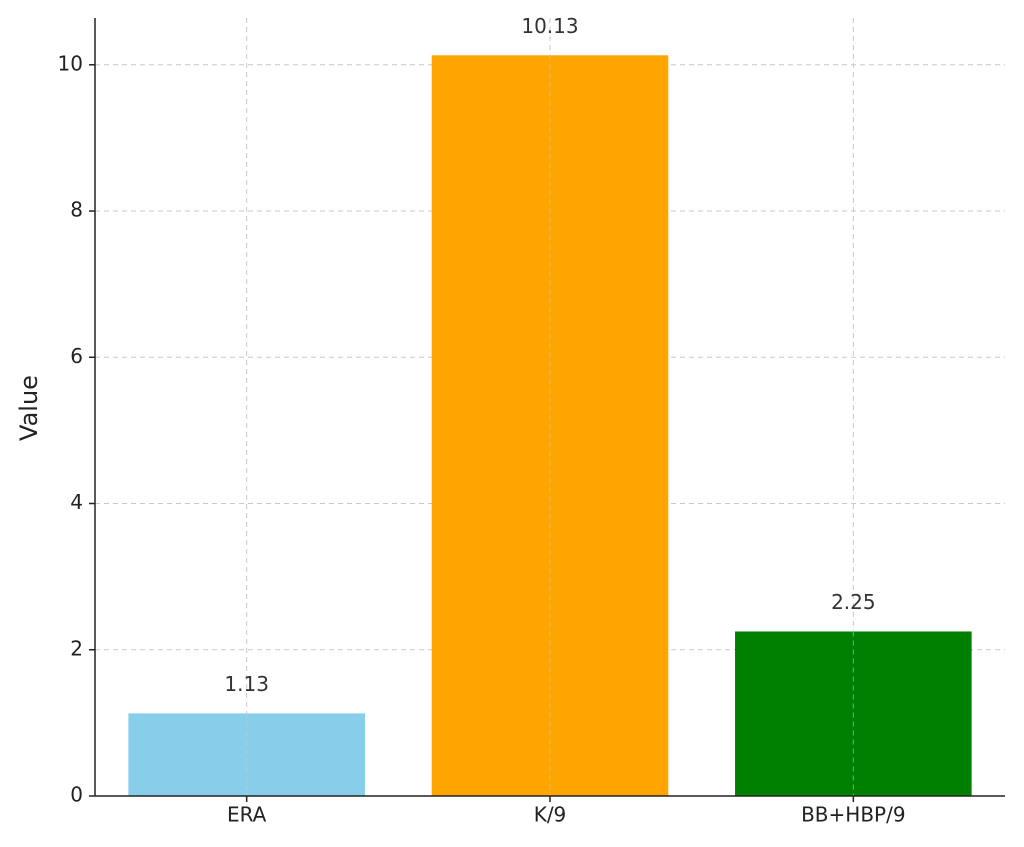 The width and height of the screenshot is (1024, 847). What do you see at coordinates (550, 815) in the screenshot?
I see `x-tick-label: K/9` at bounding box center [550, 815].